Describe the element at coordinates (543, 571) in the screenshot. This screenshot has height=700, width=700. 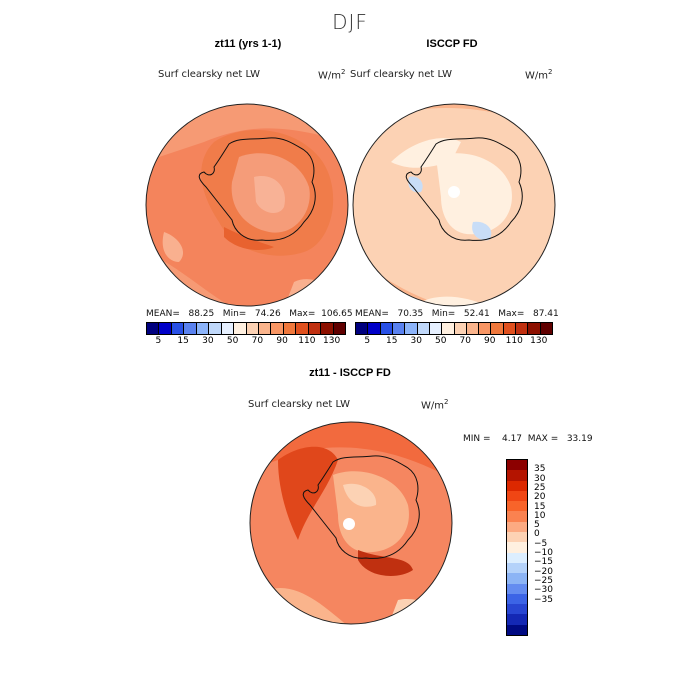
I see `colorbar-tick-label: −20` at that location.